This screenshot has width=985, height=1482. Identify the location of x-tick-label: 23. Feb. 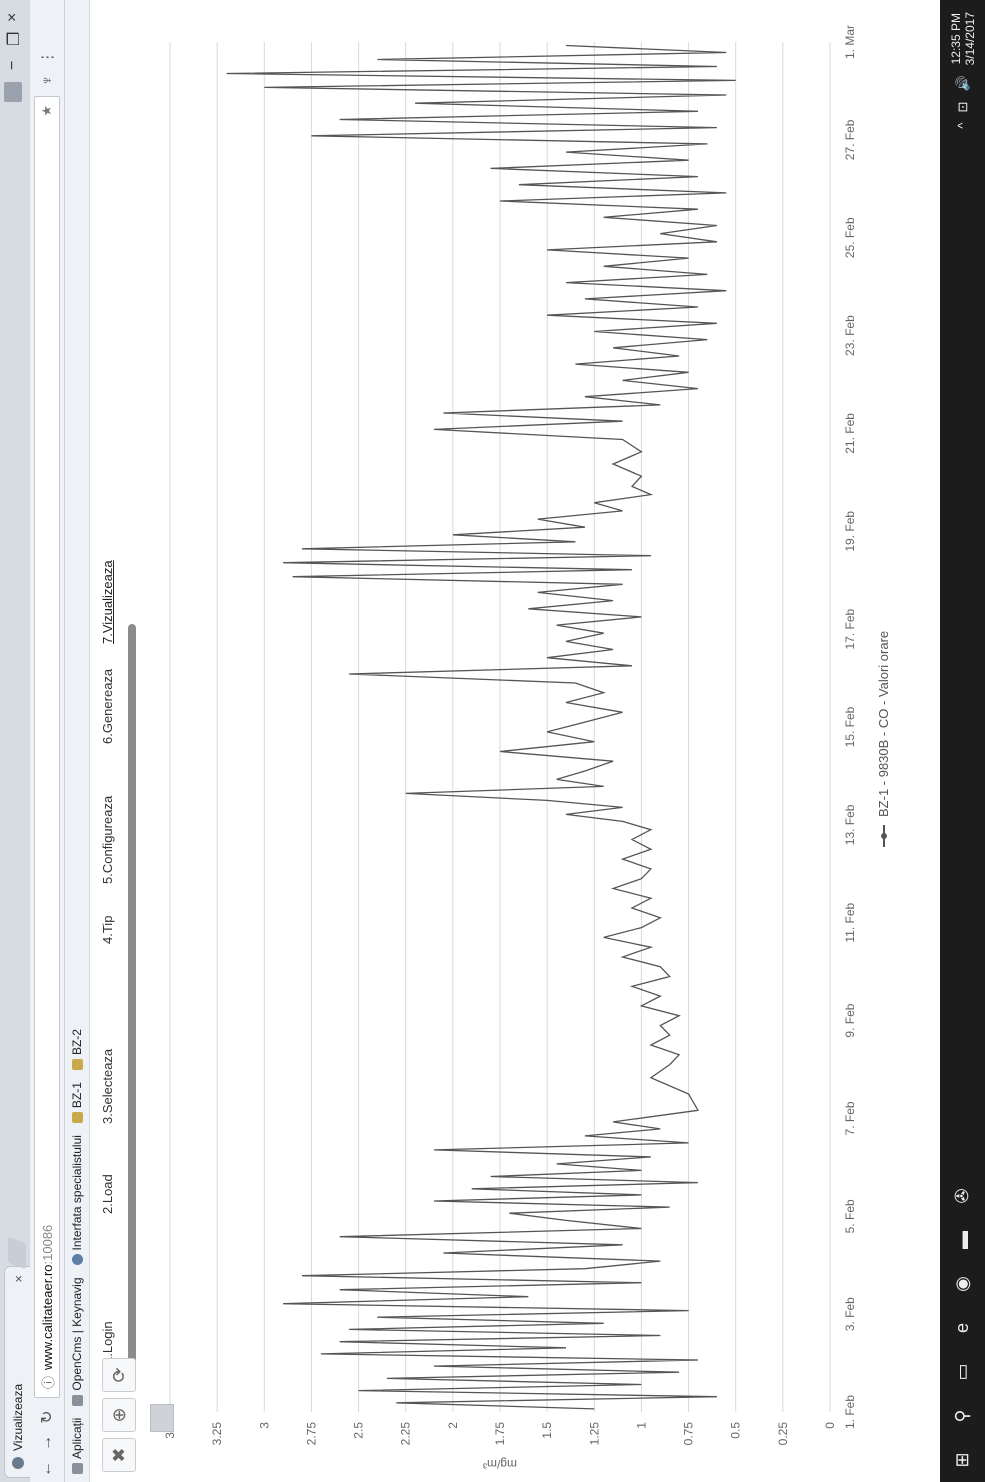
(850, 335).